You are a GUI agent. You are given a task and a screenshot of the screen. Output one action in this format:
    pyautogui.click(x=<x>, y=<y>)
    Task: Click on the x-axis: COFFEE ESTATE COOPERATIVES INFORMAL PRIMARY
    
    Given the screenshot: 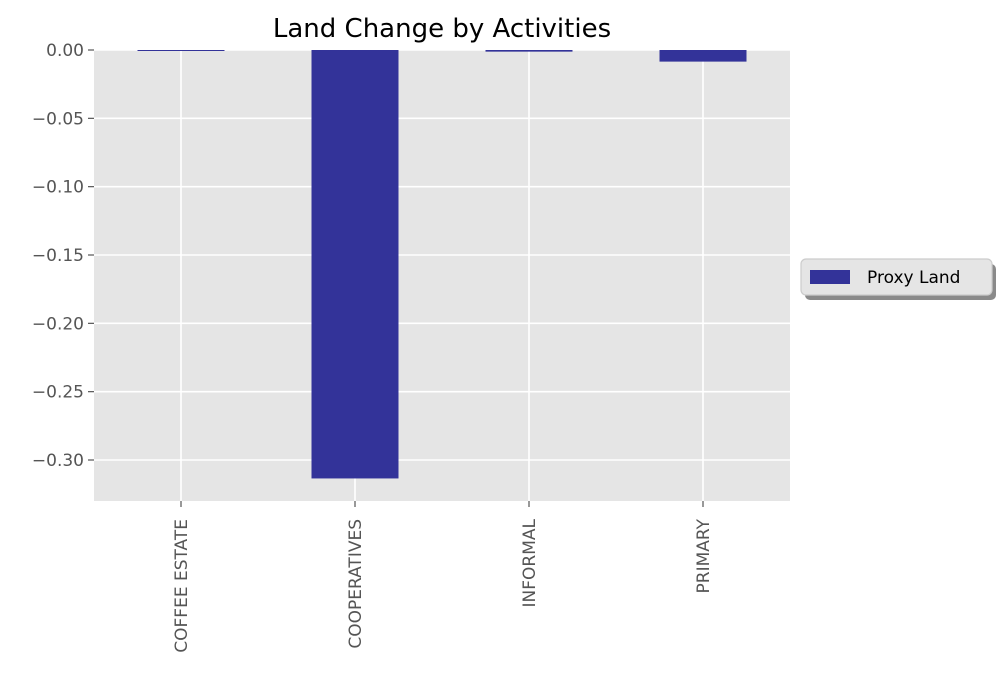 What is the action you would take?
    pyautogui.click(x=443, y=577)
    